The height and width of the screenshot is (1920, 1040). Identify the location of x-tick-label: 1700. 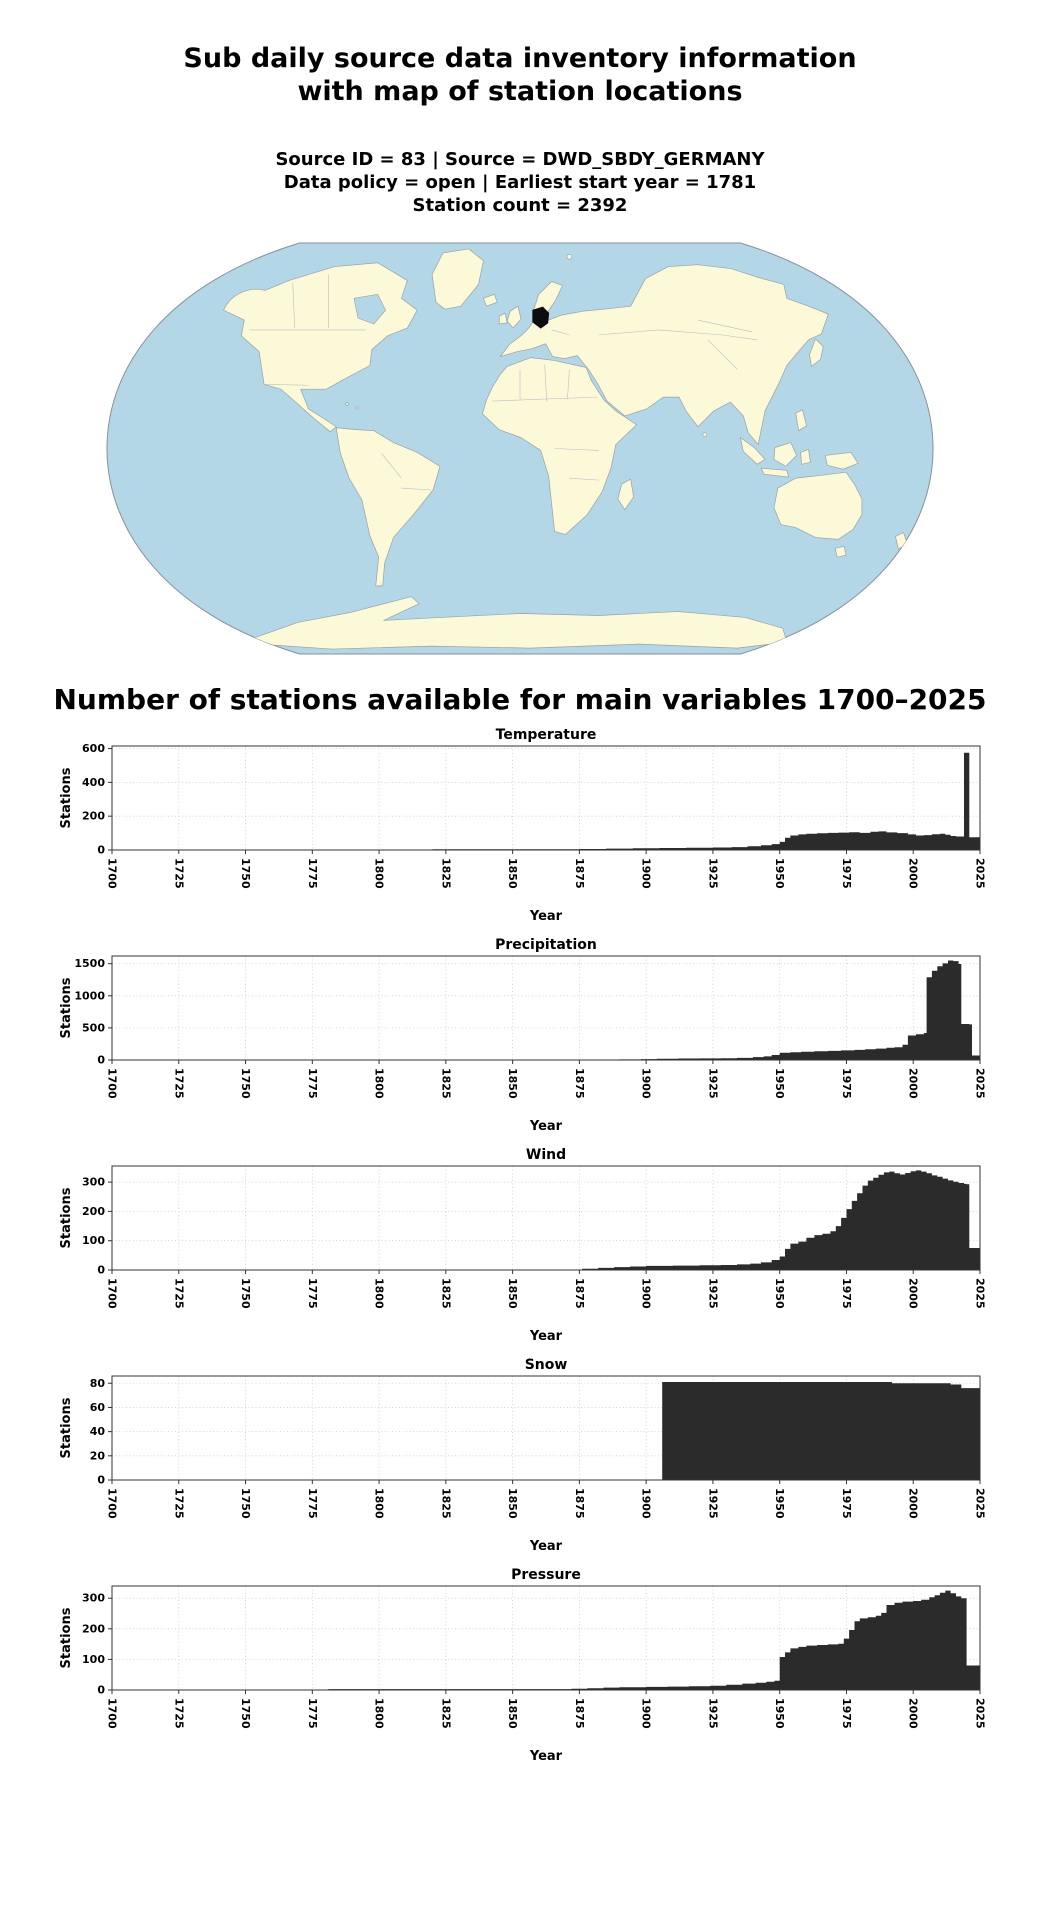
(112, 1503).